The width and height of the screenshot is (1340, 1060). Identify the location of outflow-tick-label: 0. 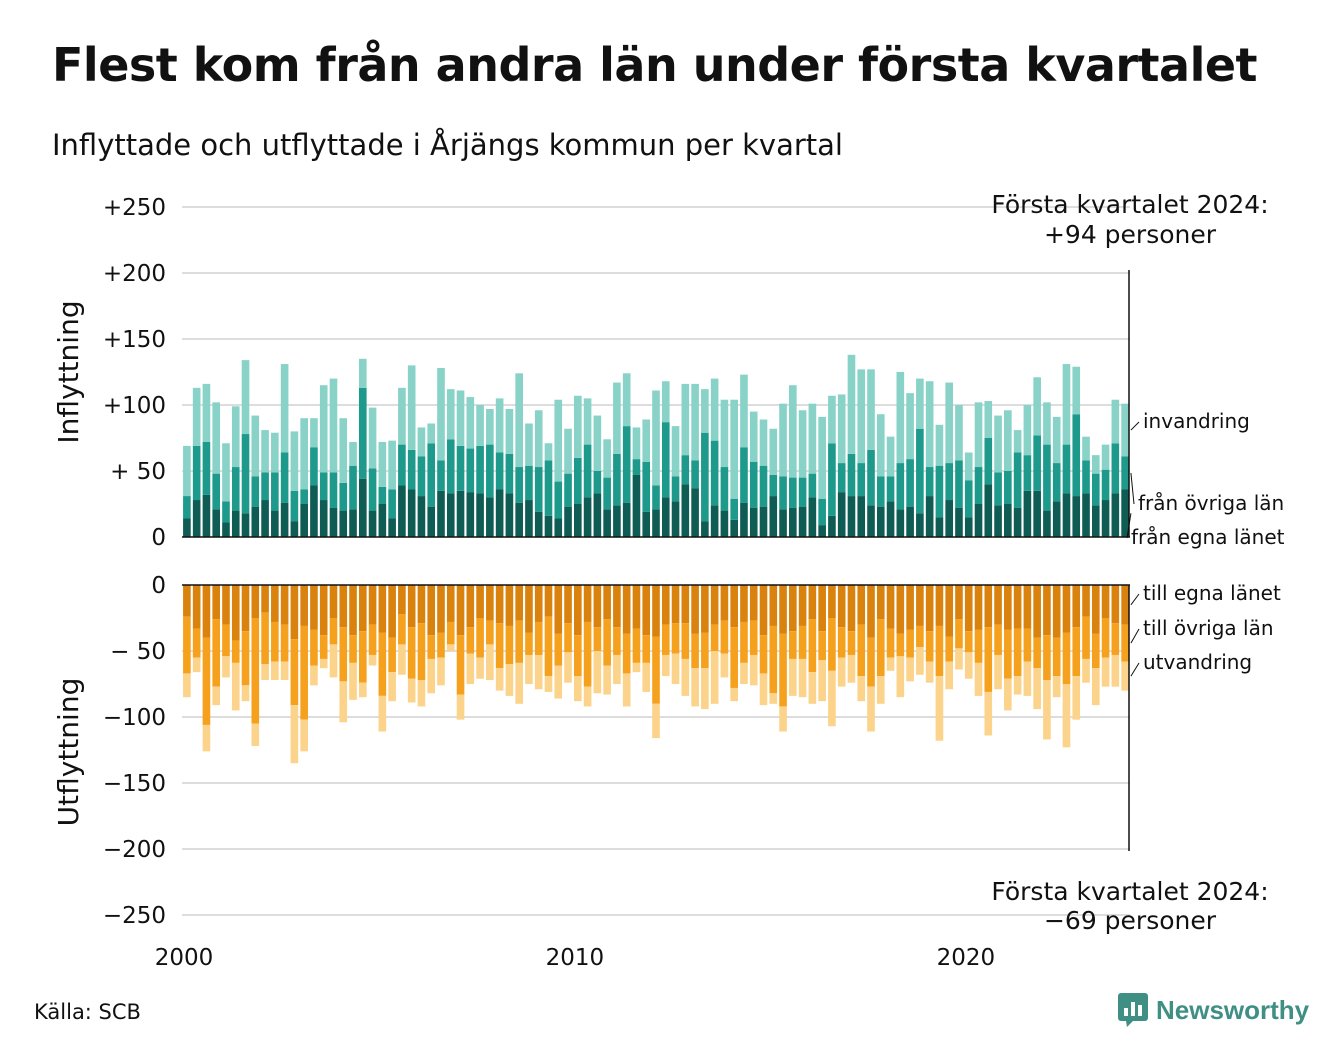
(158, 586).